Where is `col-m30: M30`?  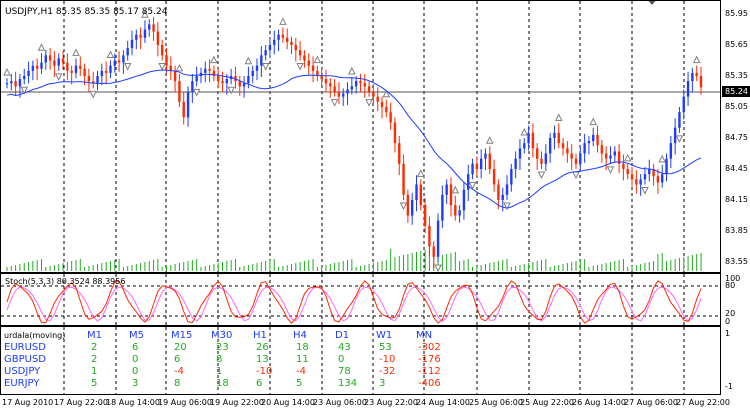
col-m30: M30 is located at coordinates (222, 335).